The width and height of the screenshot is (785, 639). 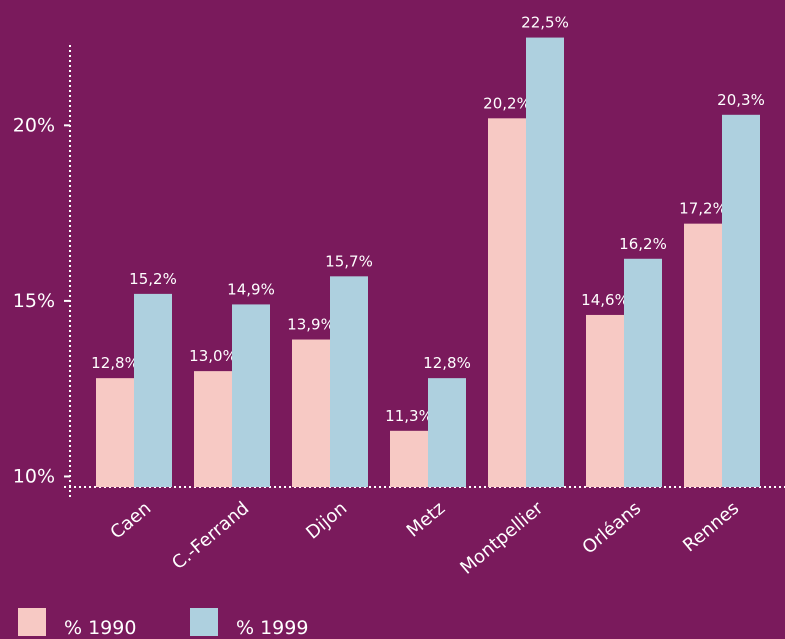 What do you see at coordinates (605, 300) in the screenshot?
I see `value-label: 14,6%` at bounding box center [605, 300].